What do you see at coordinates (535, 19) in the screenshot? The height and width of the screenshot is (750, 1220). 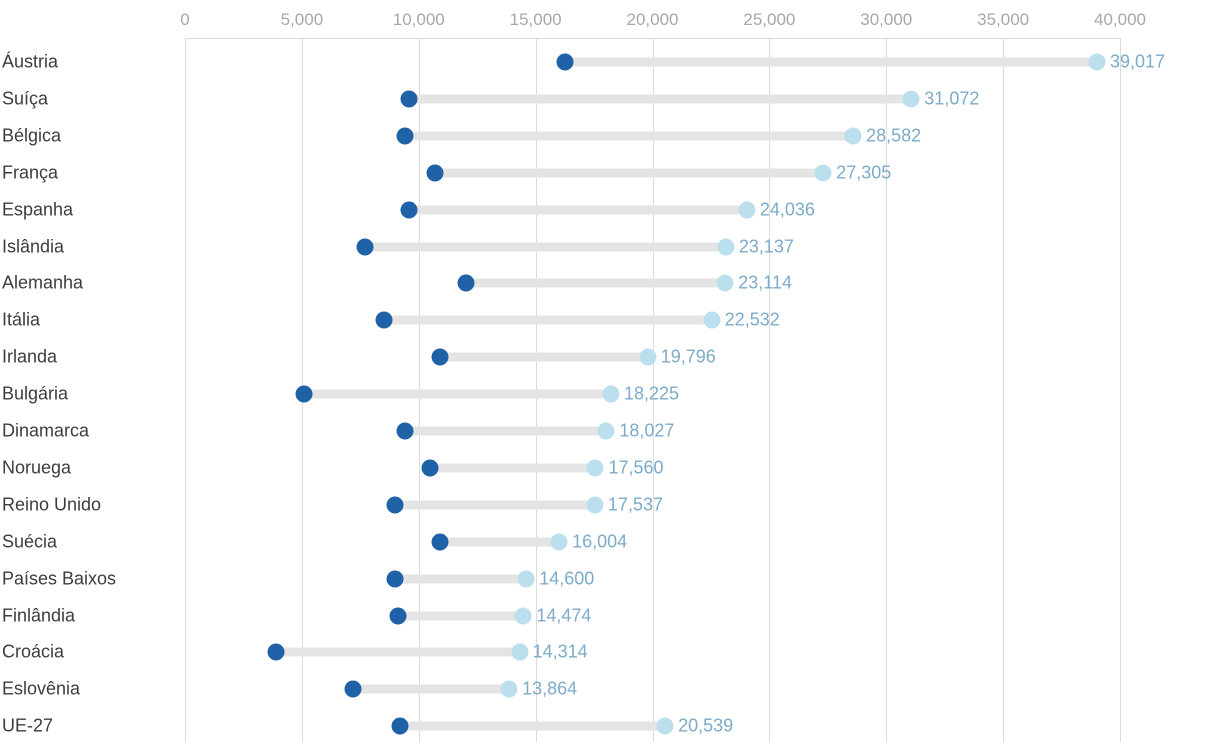 I see `axis-tick-label: 15,000` at bounding box center [535, 19].